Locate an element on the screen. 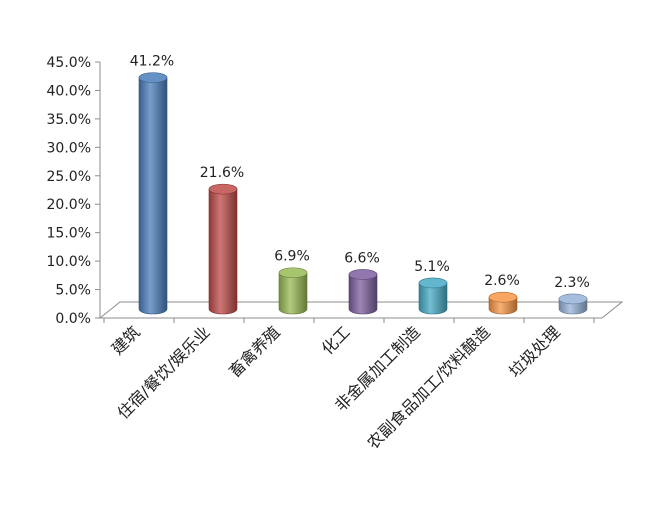 The width and height of the screenshot is (660, 510). y-tick-label: 40.0% is located at coordinates (69, 91).